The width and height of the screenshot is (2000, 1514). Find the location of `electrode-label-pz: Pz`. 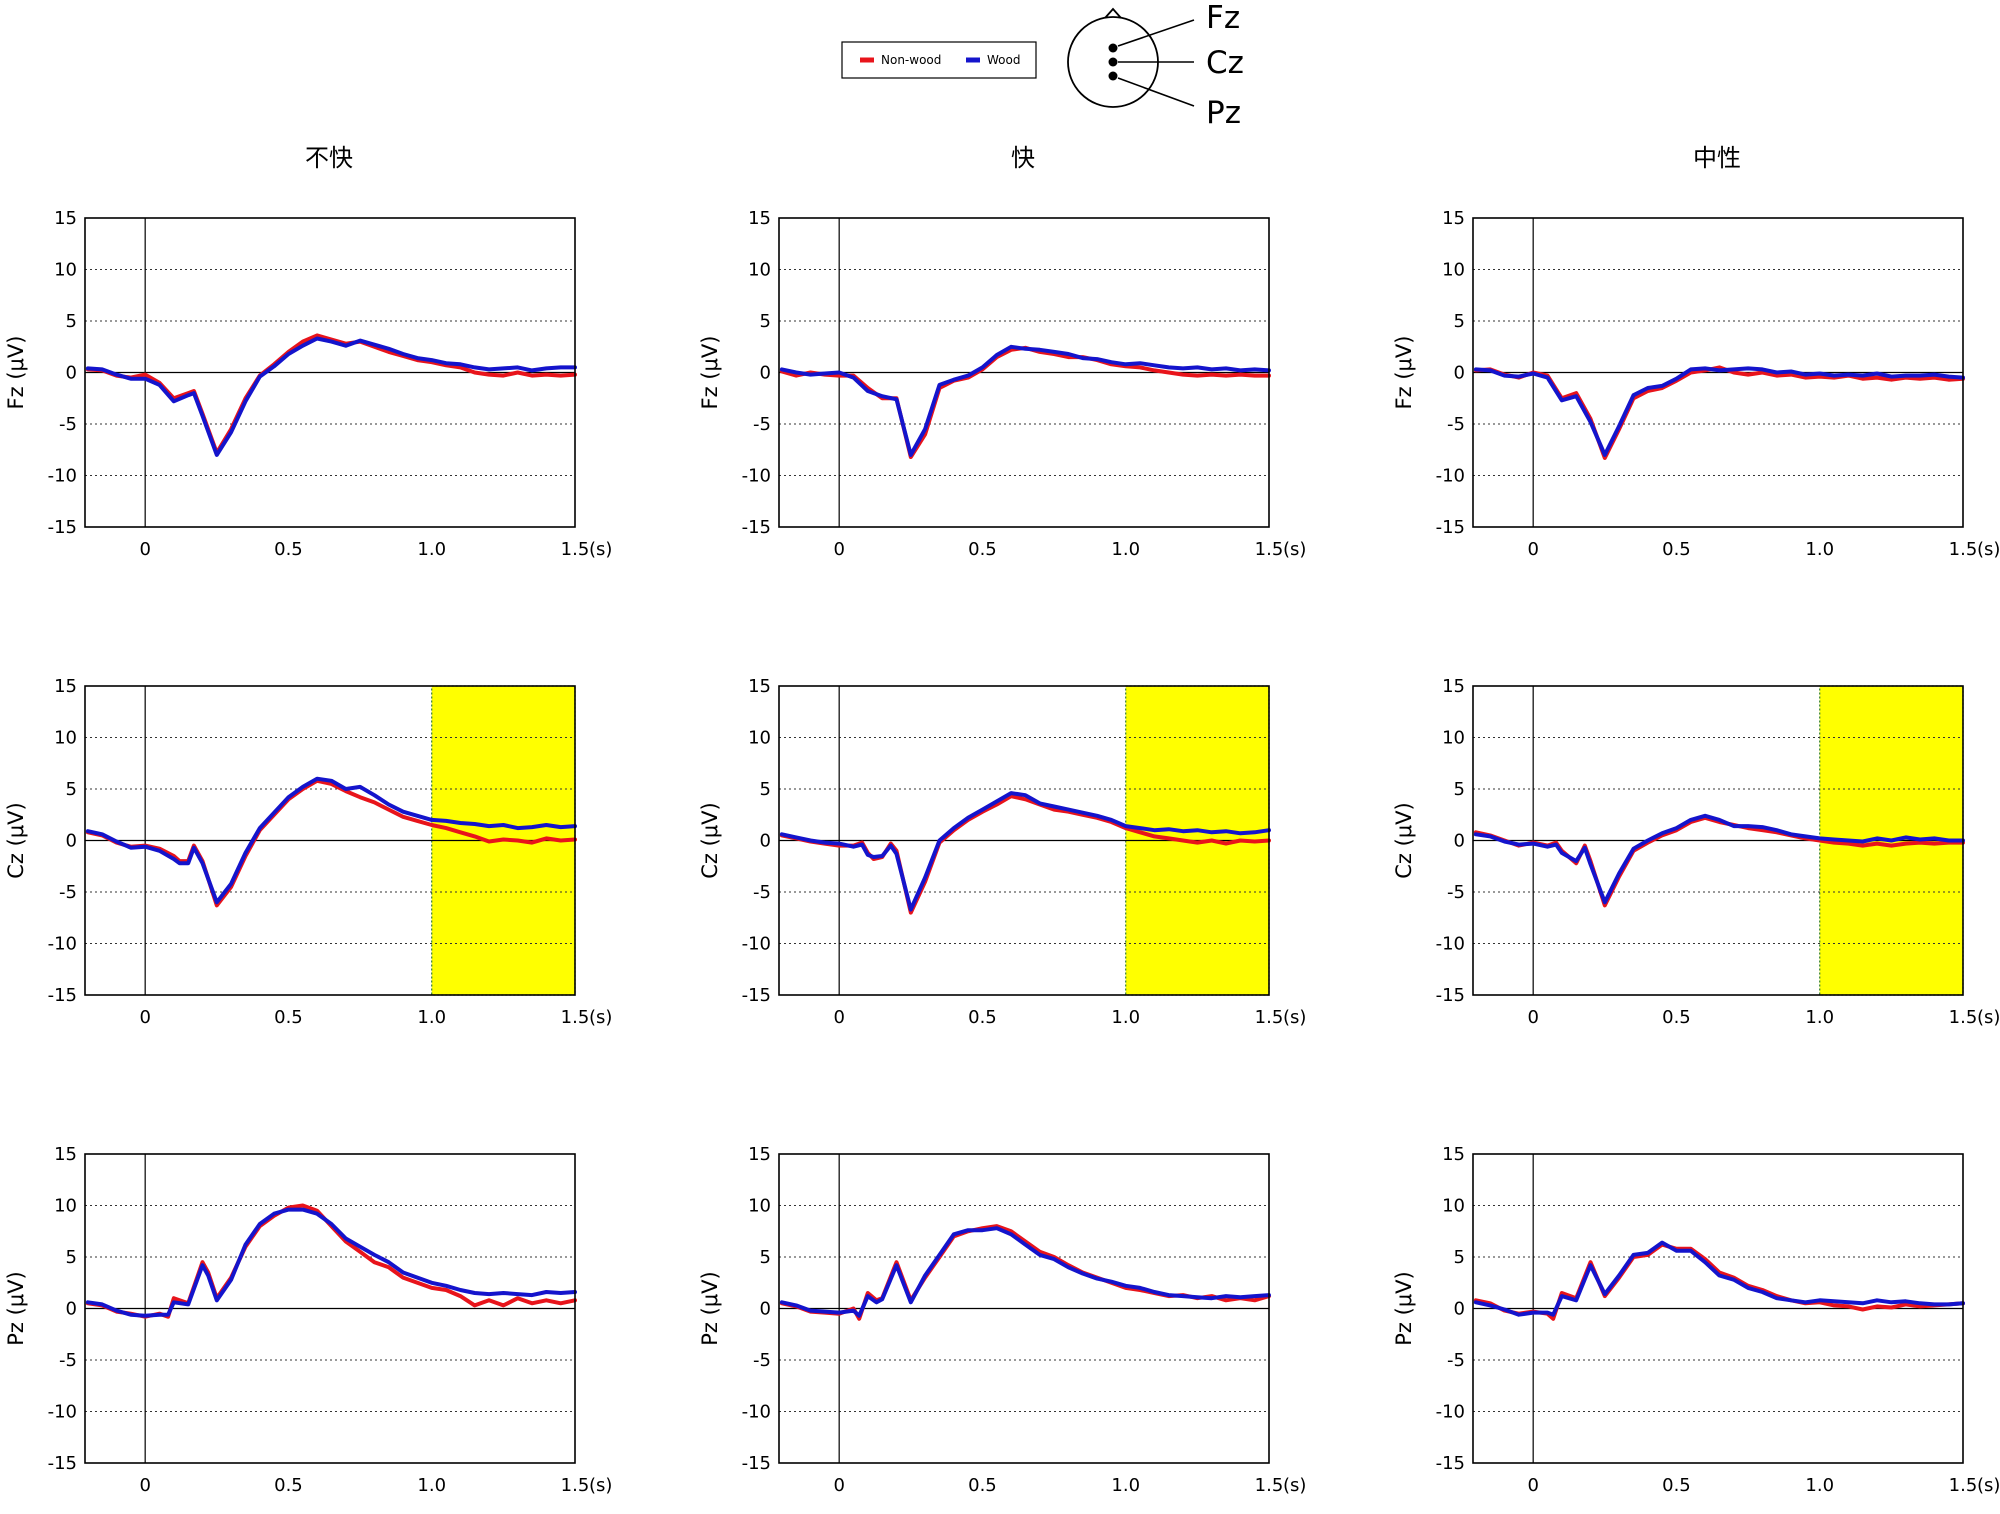

electrode-label-pz: Pz is located at coordinates (1223, 113).